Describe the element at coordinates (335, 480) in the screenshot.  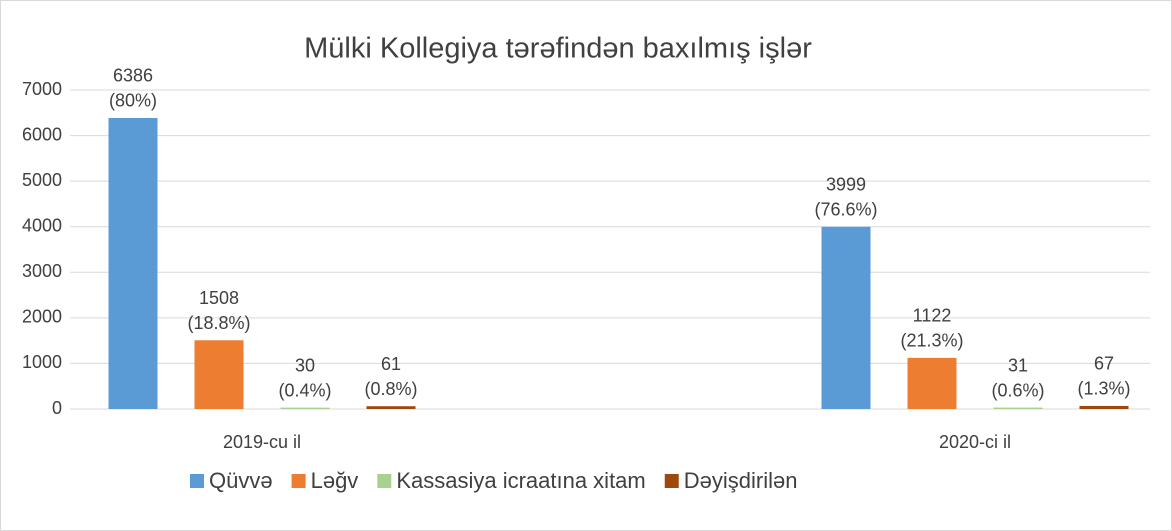
I see `legend-label: Ləğv` at that location.